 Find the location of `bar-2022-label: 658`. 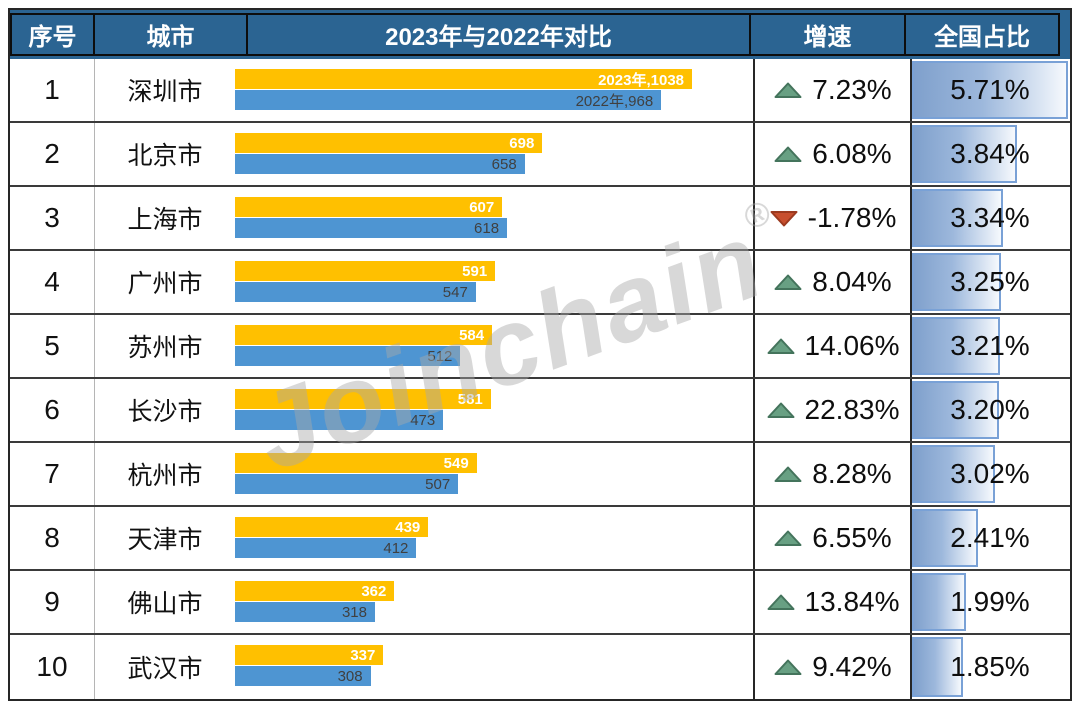

bar-2022-label: 658 is located at coordinates (504, 164).